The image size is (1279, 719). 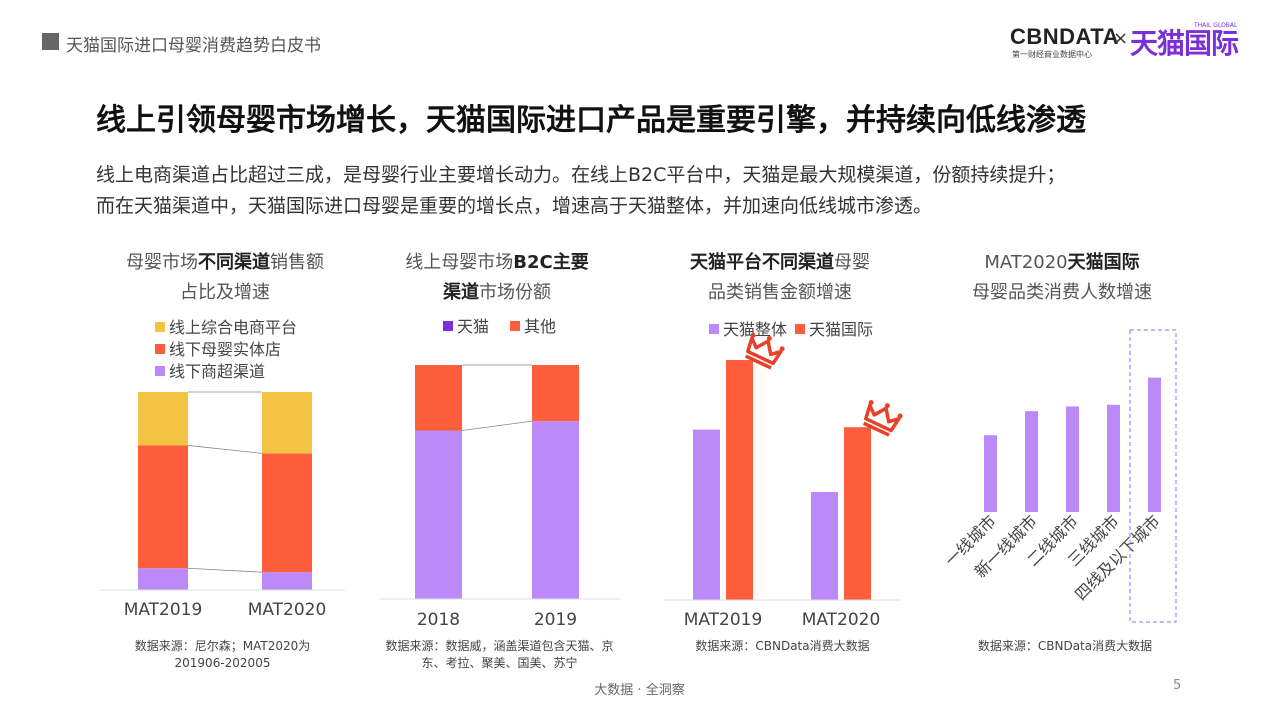 I want to click on chart1-legend-item-2: 线下母婴实体店, so click(x=218, y=348).